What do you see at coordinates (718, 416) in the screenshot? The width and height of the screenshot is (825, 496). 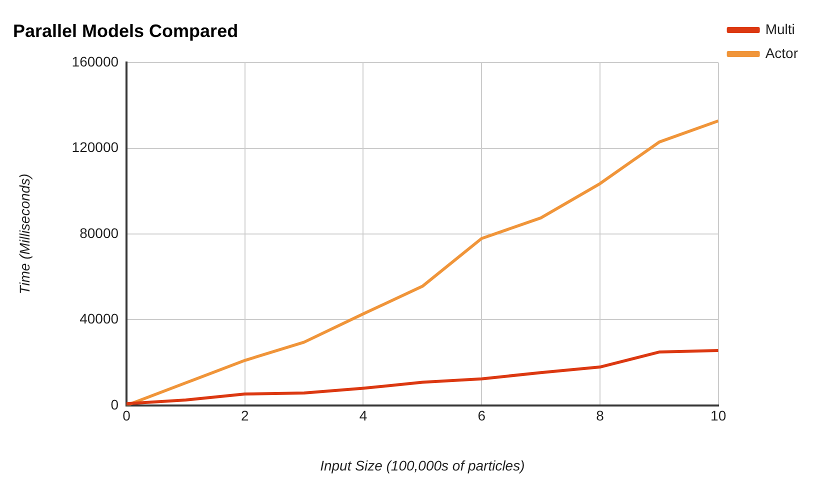 I see `x-tick-label: 10` at bounding box center [718, 416].